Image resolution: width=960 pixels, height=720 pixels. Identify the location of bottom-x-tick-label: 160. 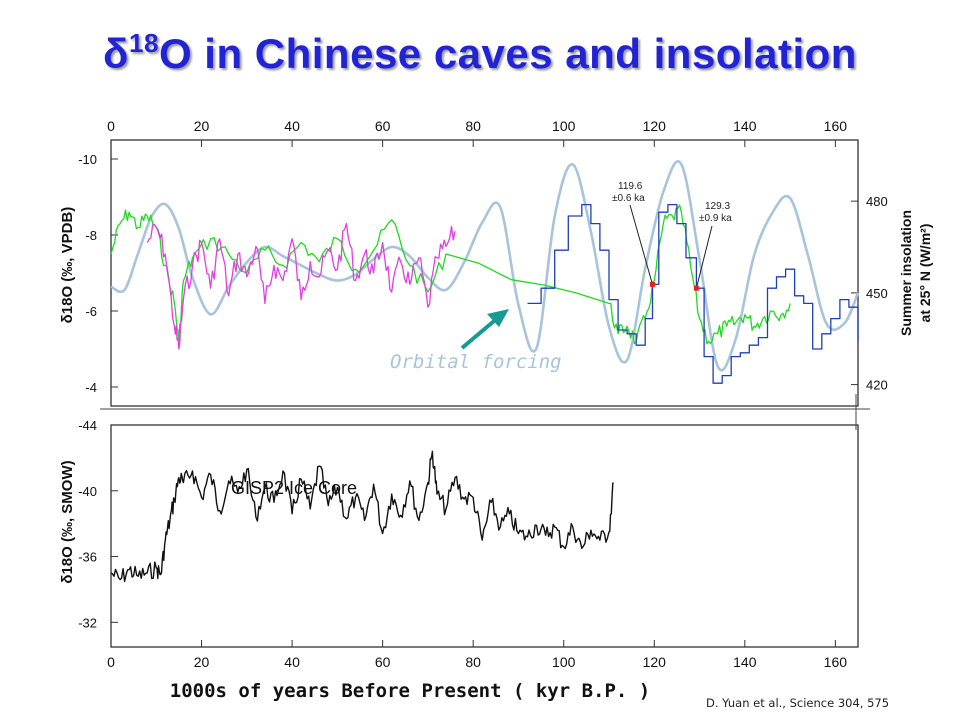
(836, 662).